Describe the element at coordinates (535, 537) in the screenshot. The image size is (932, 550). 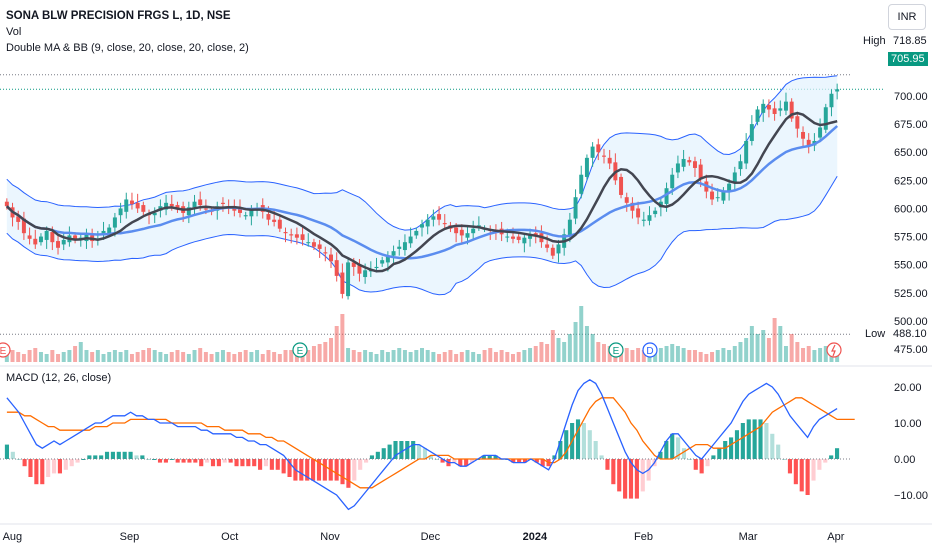
I see `time-tick-label: 2024` at that location.